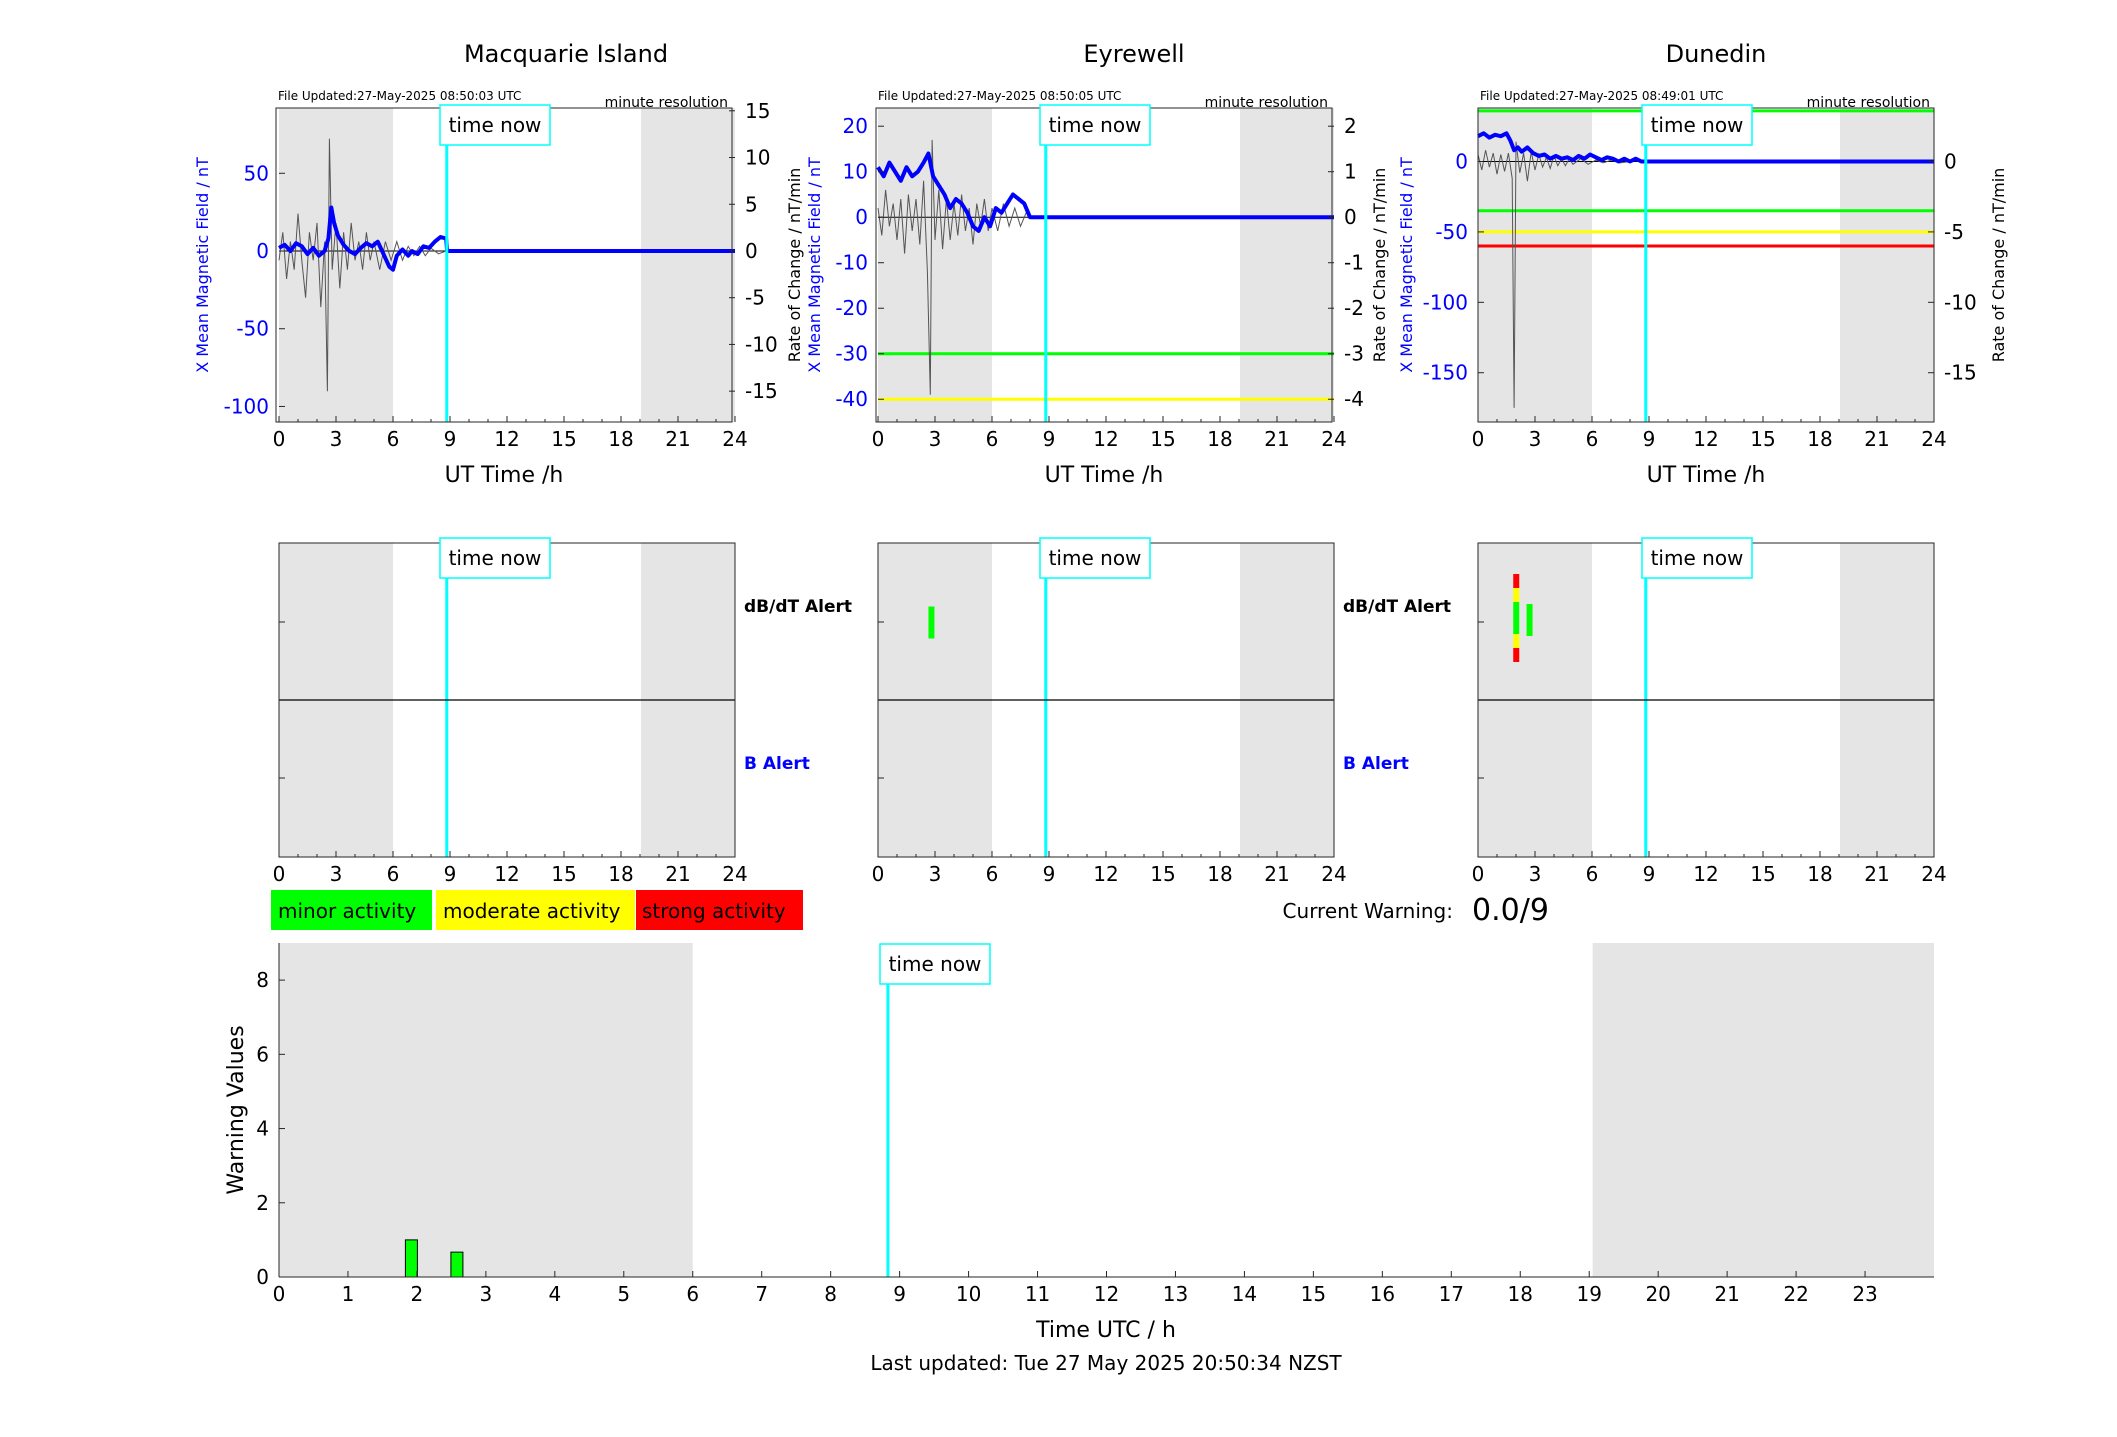  I want to click on legend-strong-swatch, so click(719, 910).